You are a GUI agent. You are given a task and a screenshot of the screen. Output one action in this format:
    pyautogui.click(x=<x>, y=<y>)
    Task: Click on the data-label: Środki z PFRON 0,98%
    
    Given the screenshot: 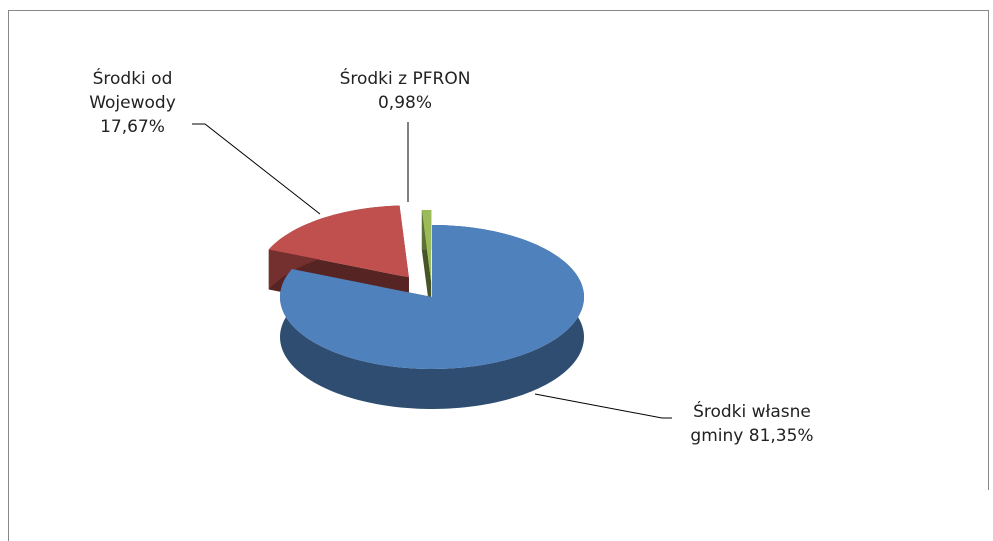 What is the action you would take?
    pyautogui.click(x=405, y=91)
    